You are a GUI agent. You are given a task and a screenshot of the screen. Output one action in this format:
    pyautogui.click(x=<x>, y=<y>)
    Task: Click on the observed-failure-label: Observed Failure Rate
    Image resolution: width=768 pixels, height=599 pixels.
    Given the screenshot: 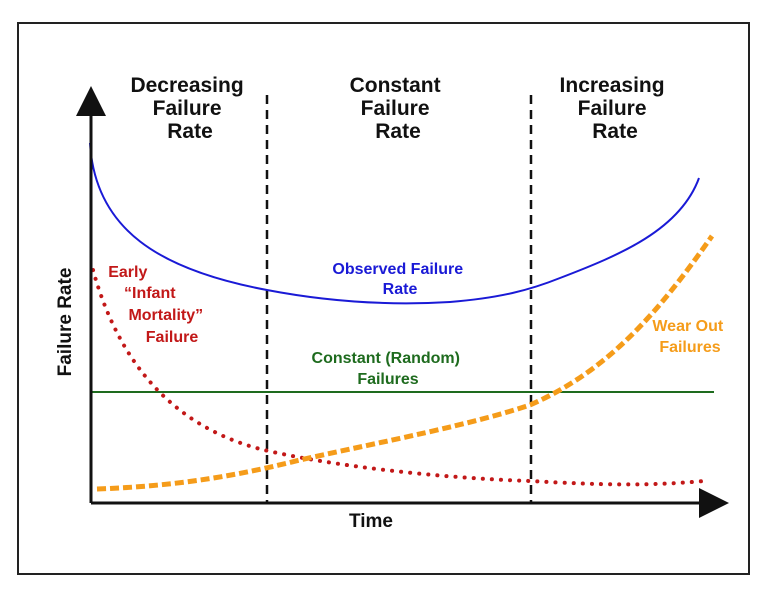 What is the action you would take?
    pyautogui.click(x=399, y=279)
    